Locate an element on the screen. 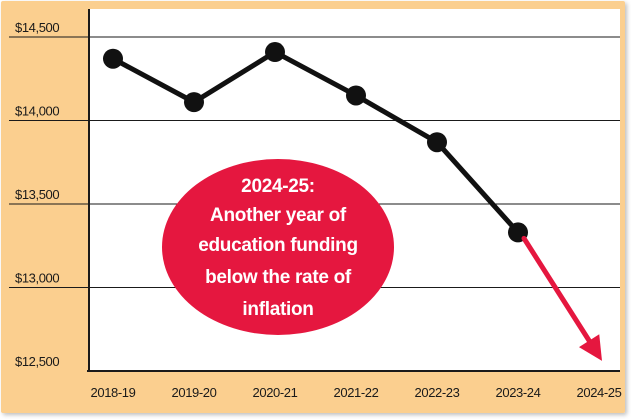 This screenshot has width=631, height=419. y-tick-label: $13,500 is located at coordinates (37, 194).